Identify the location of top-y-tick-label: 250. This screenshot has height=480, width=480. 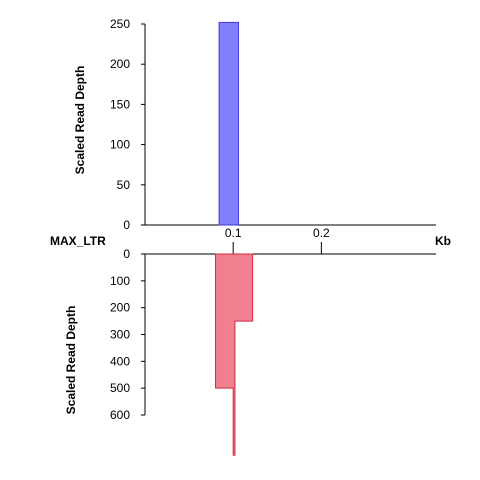
(120, 24).